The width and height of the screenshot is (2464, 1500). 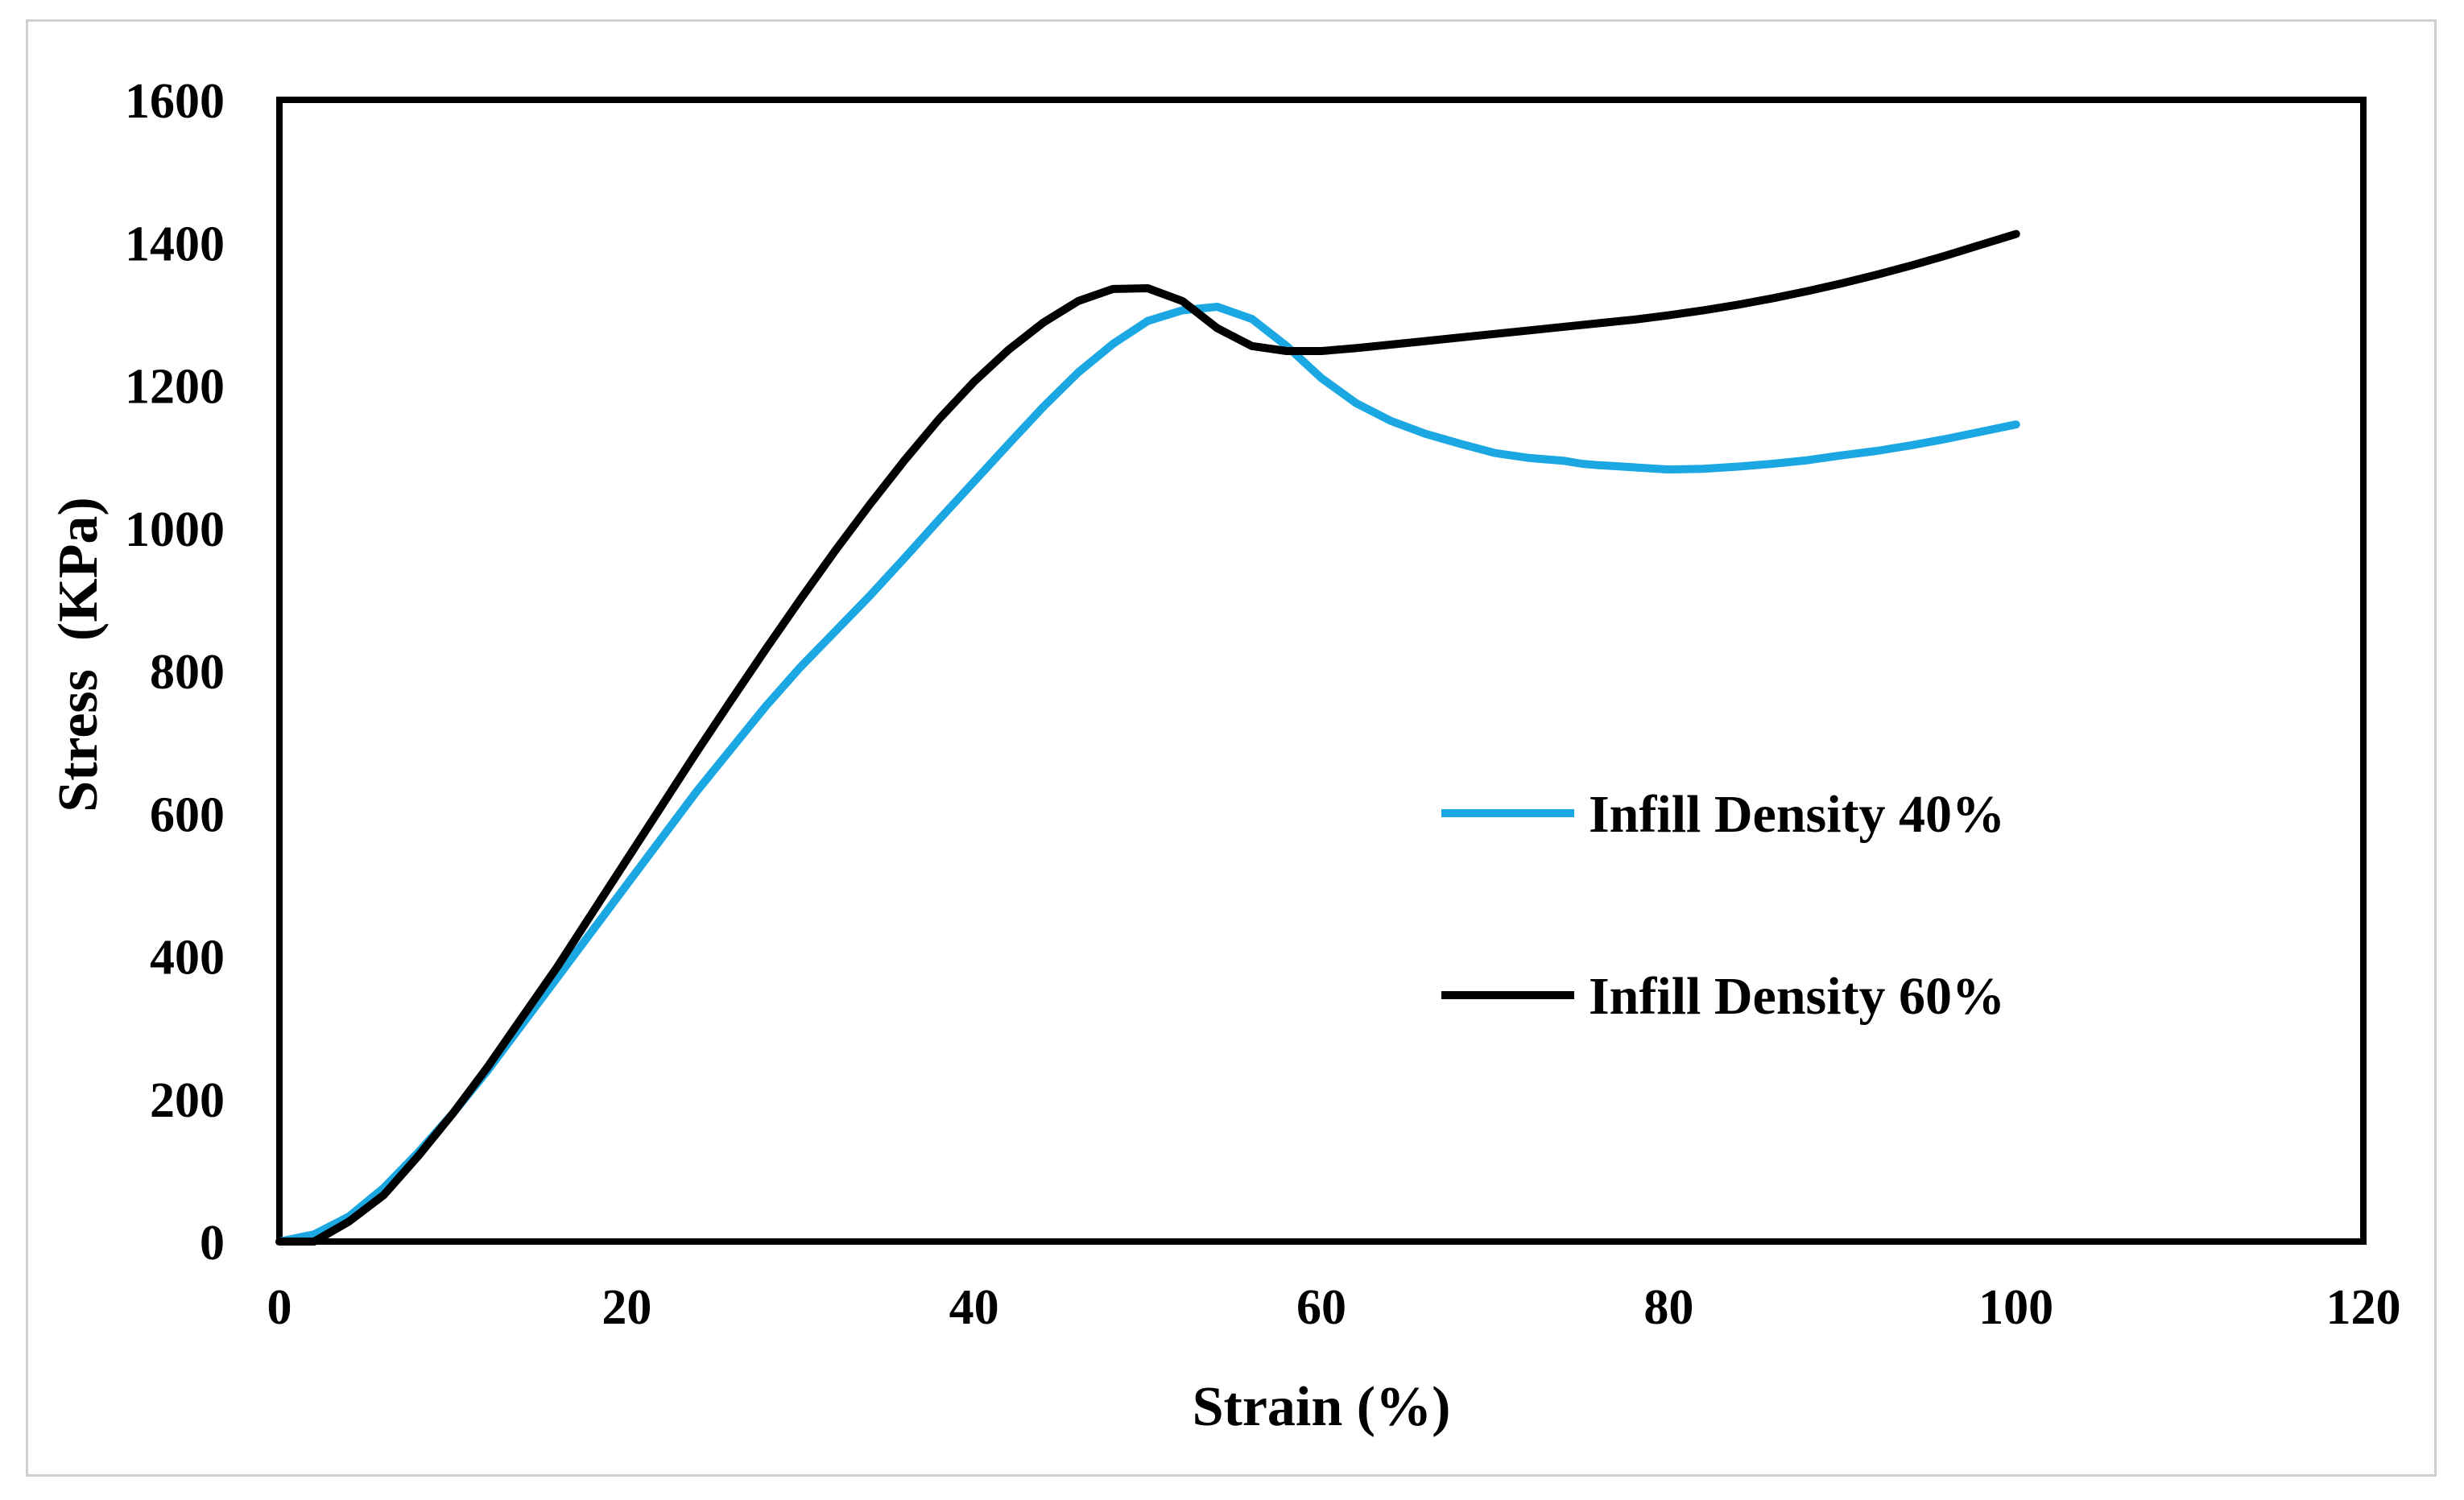 What do you see at coordinates (175, 387) in the screenshot?
I see `y-tick-label: 1200` at bounding box center [175, 387].